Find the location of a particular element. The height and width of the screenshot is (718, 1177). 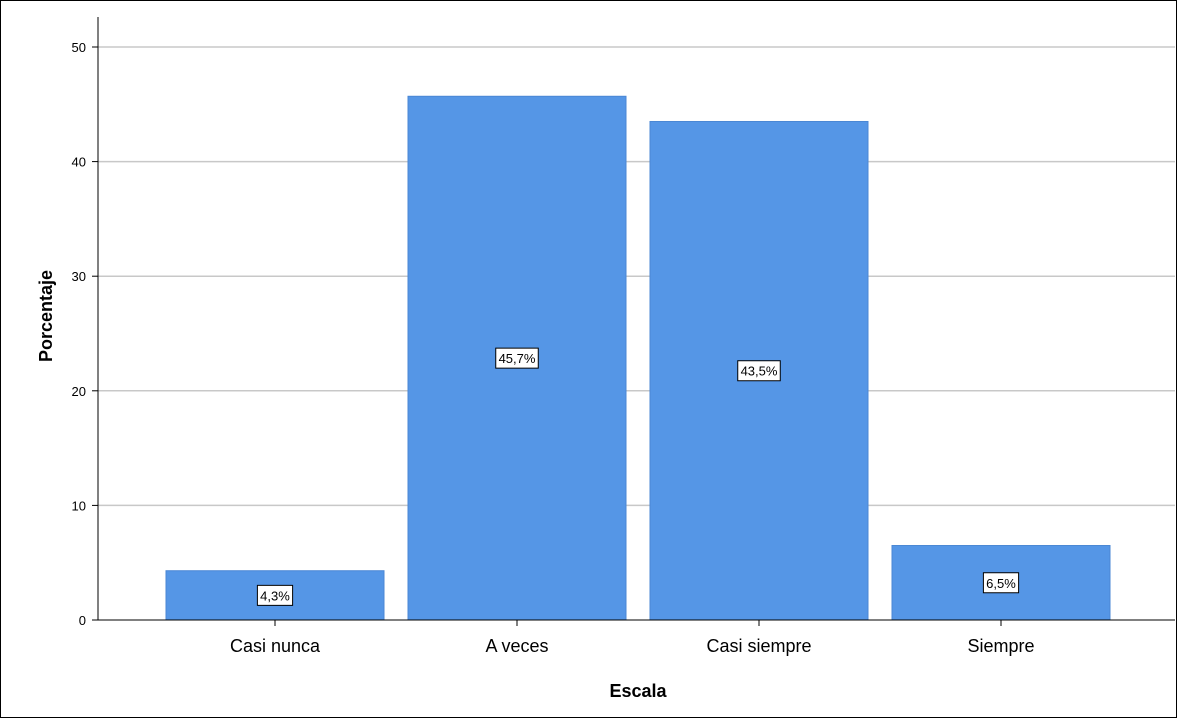

y-tick-label: 30 is located at coordinates (79, 276).